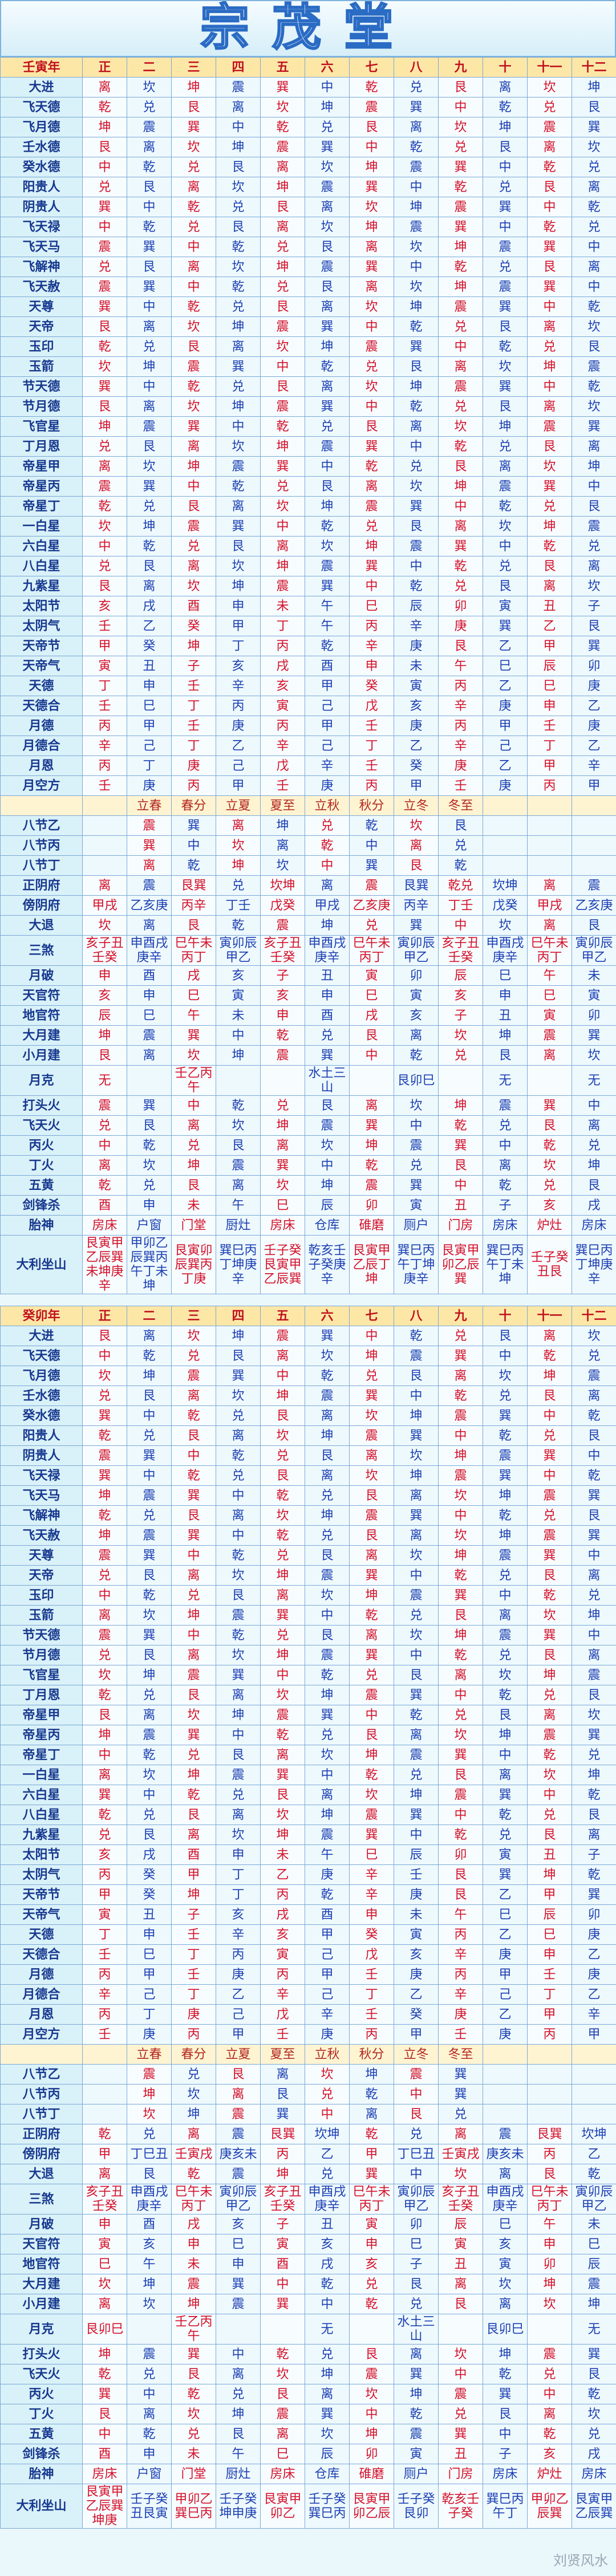 Image resolution: width=616 pixels, height=2576 pixels. Describe the element at coordinates (308, 2414) in the screenshot. I see `data-row: 丁火艮离坎坤震巽中乾兑艮离坎` at that location.